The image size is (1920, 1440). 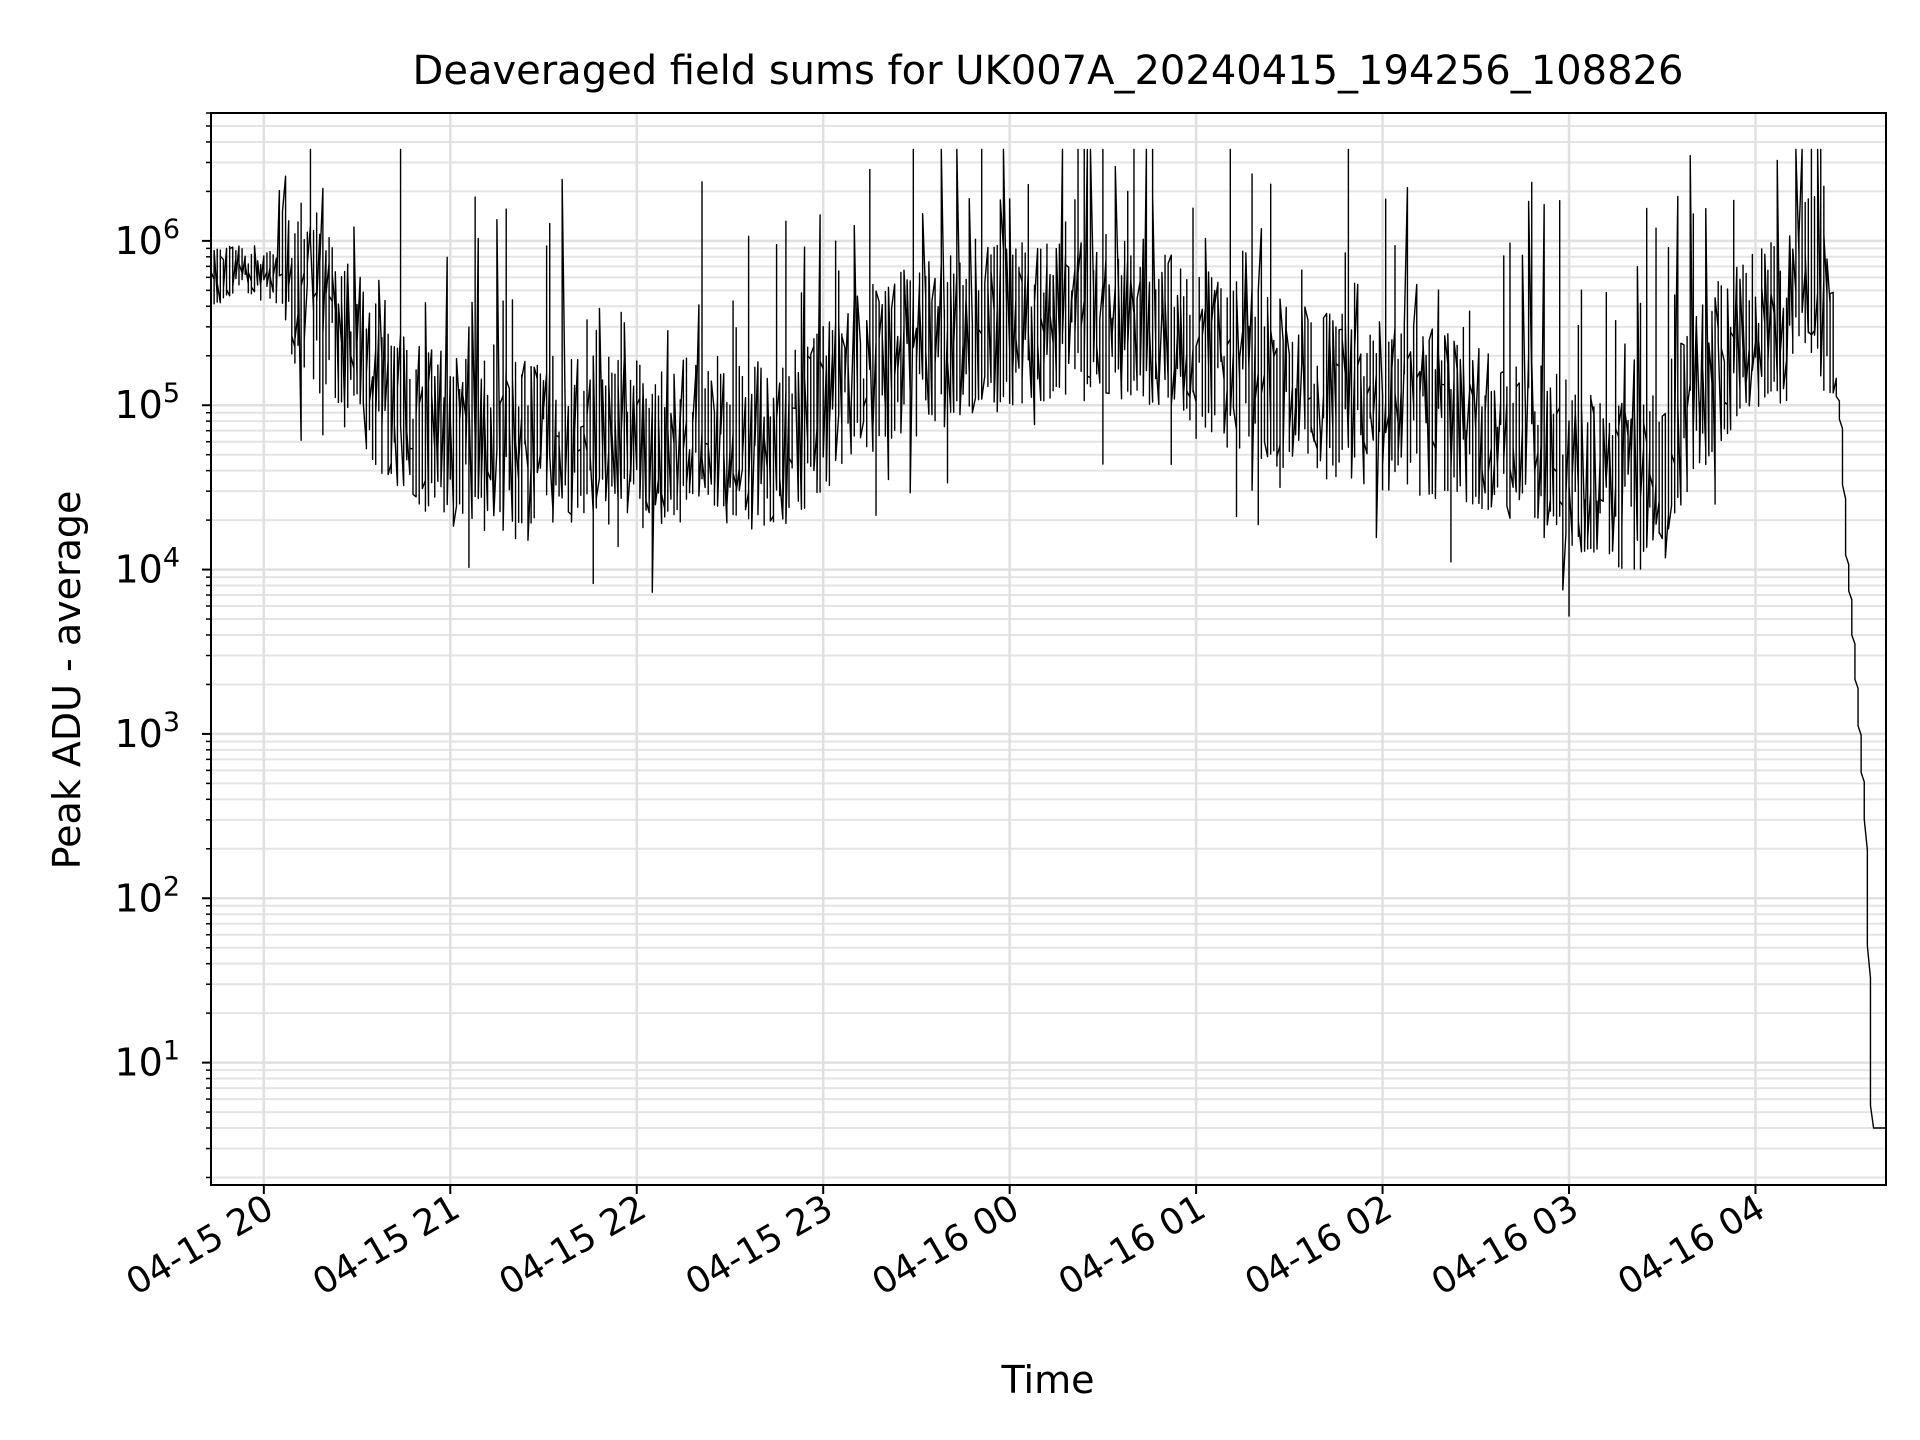 What do you see at coordinates (67, 680) in the screenshot?
I see `y-axis-label: Peak ADU - average` at bounding box center [67, 680].